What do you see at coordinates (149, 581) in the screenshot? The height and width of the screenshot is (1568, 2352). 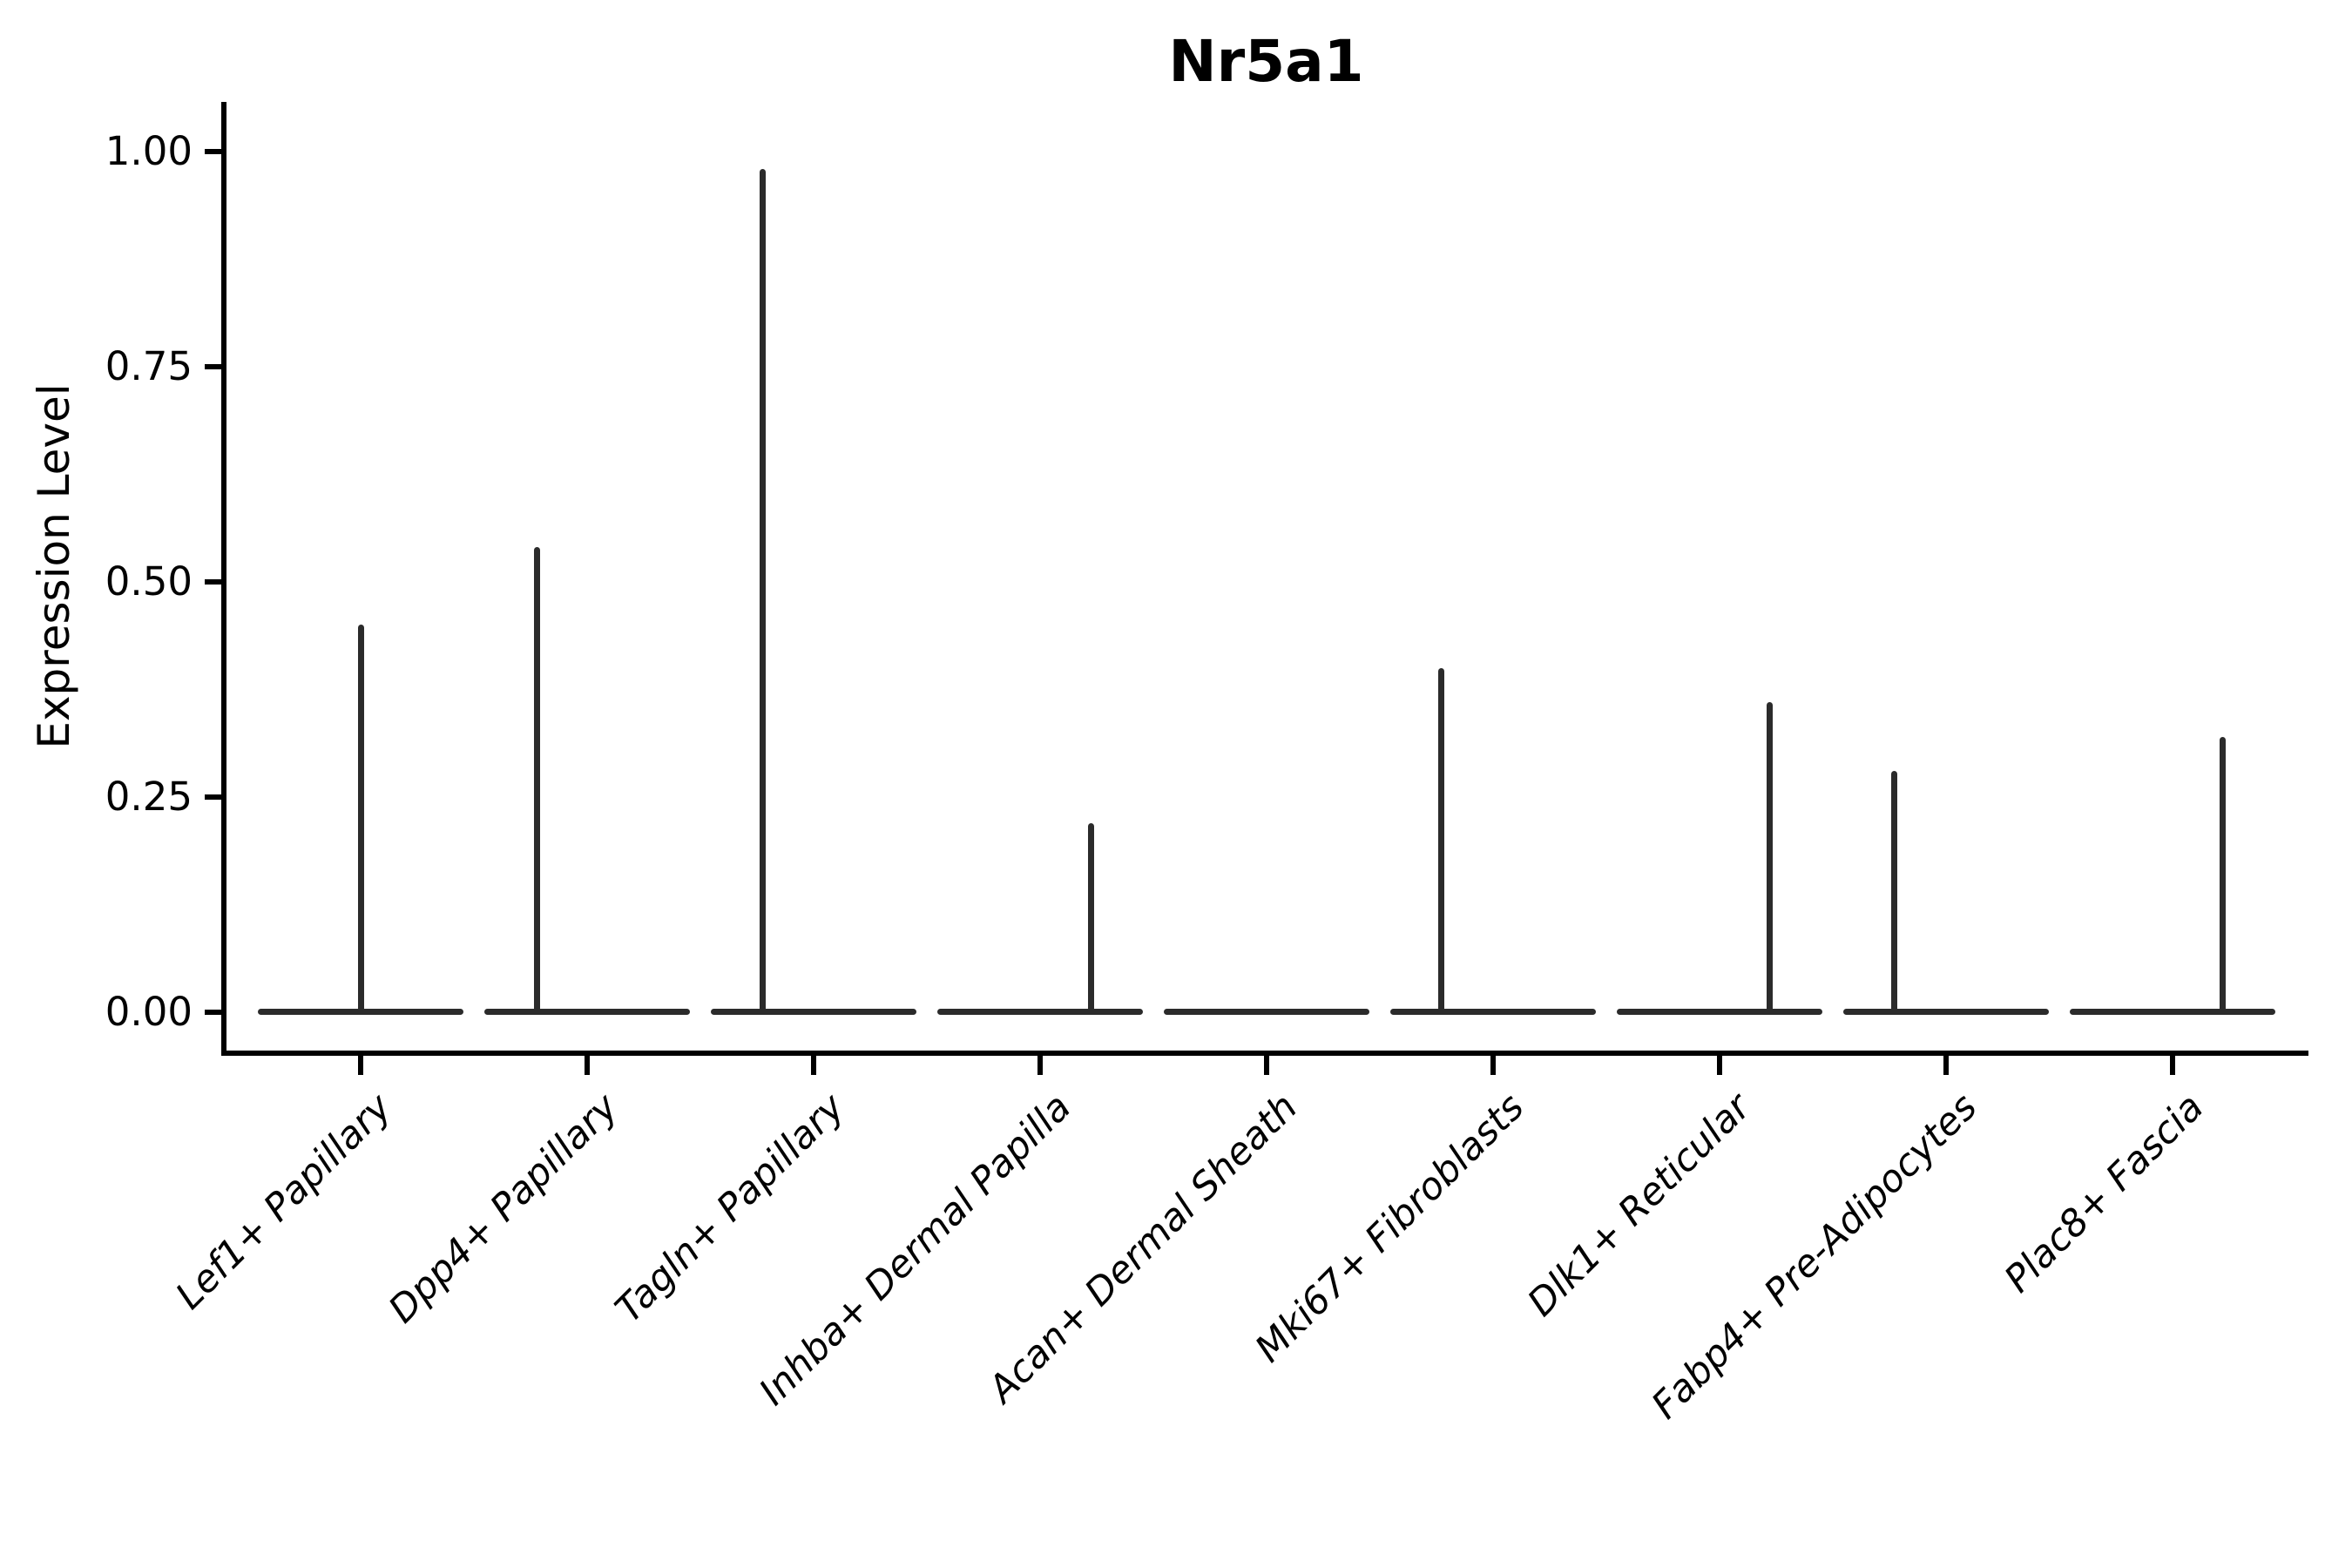 I see `y-tick-label: 0.50` at bounding box center [149, 581].